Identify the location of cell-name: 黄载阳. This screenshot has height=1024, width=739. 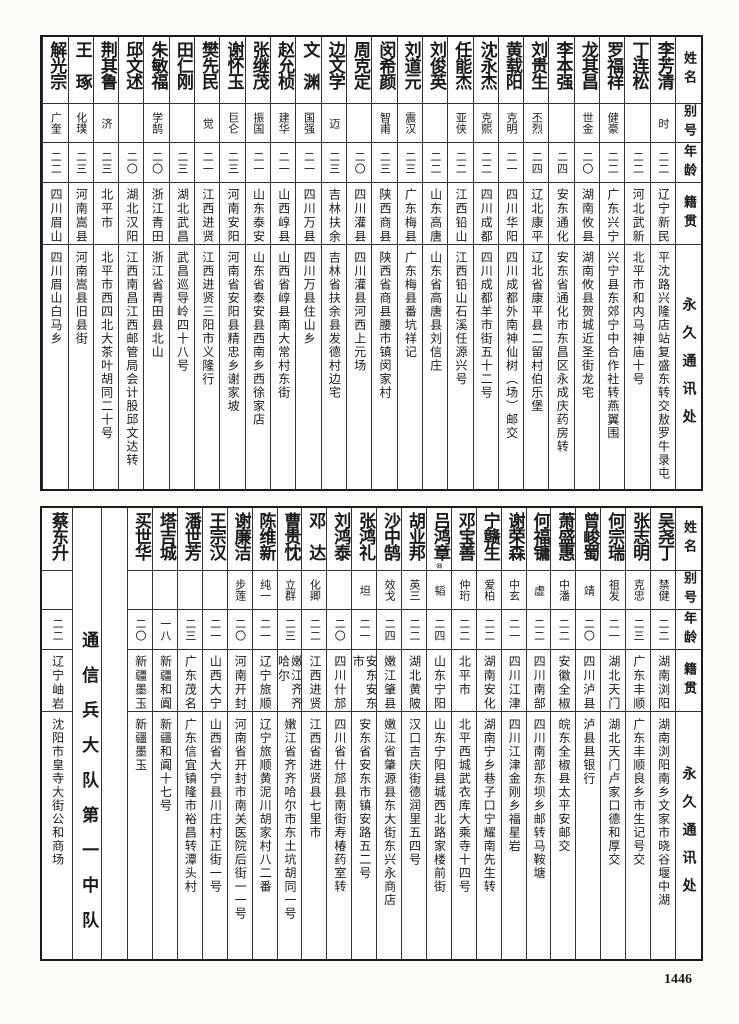
(511, 70).